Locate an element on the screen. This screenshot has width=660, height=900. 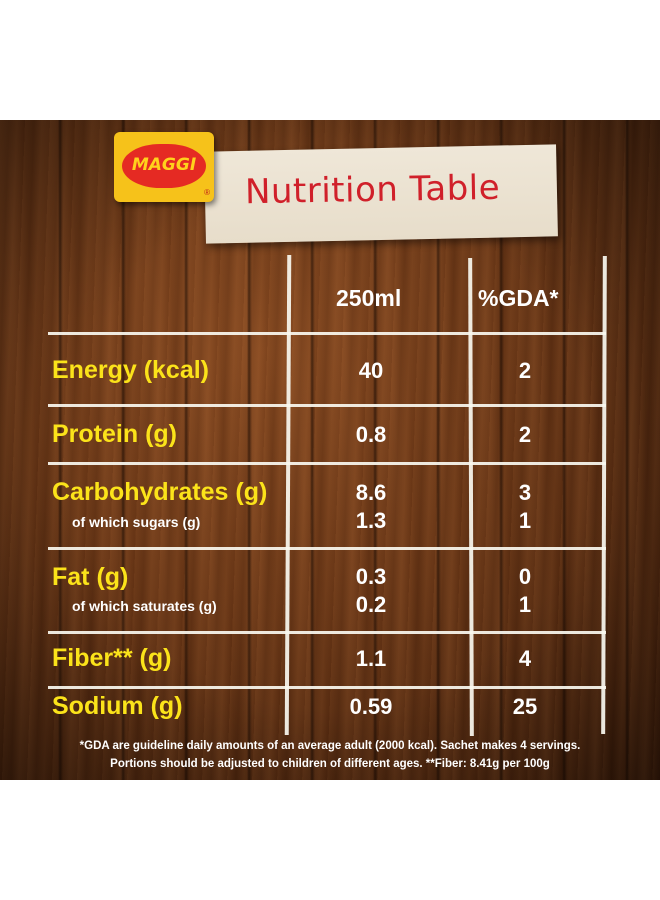
column-header-gda: %GDA* is located at coordinates (518, 298).